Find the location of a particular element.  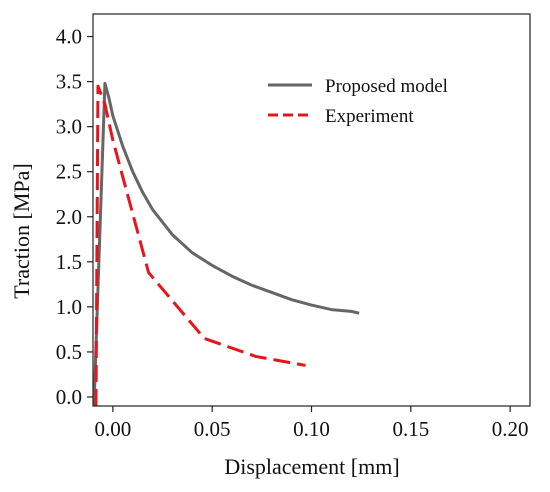

legend-label: Proposed model is located at coordinates (386, 86).